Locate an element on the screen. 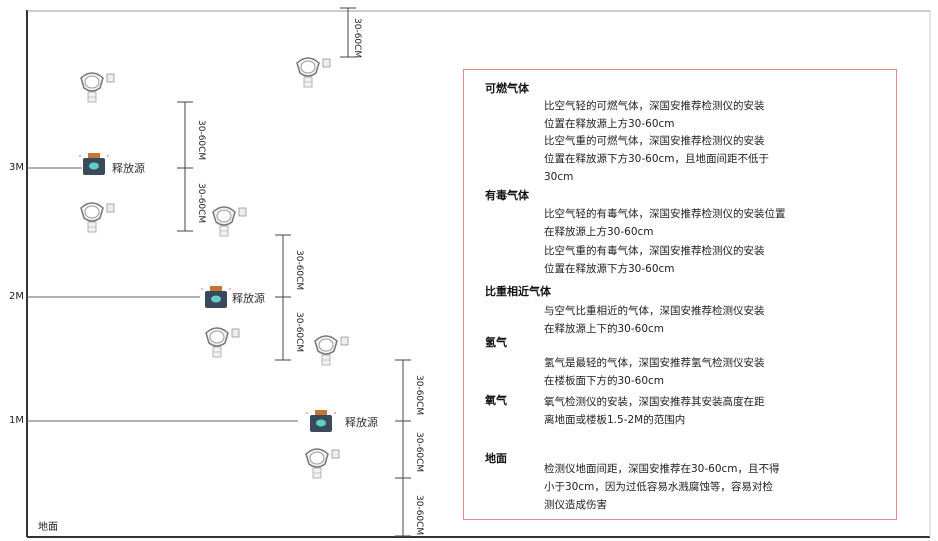 The height and width of the screenshot is (541, 938). section-text: 与空气比重相近的气体，深国安推荐检测仪安装 is located at coordinates (654, 311).